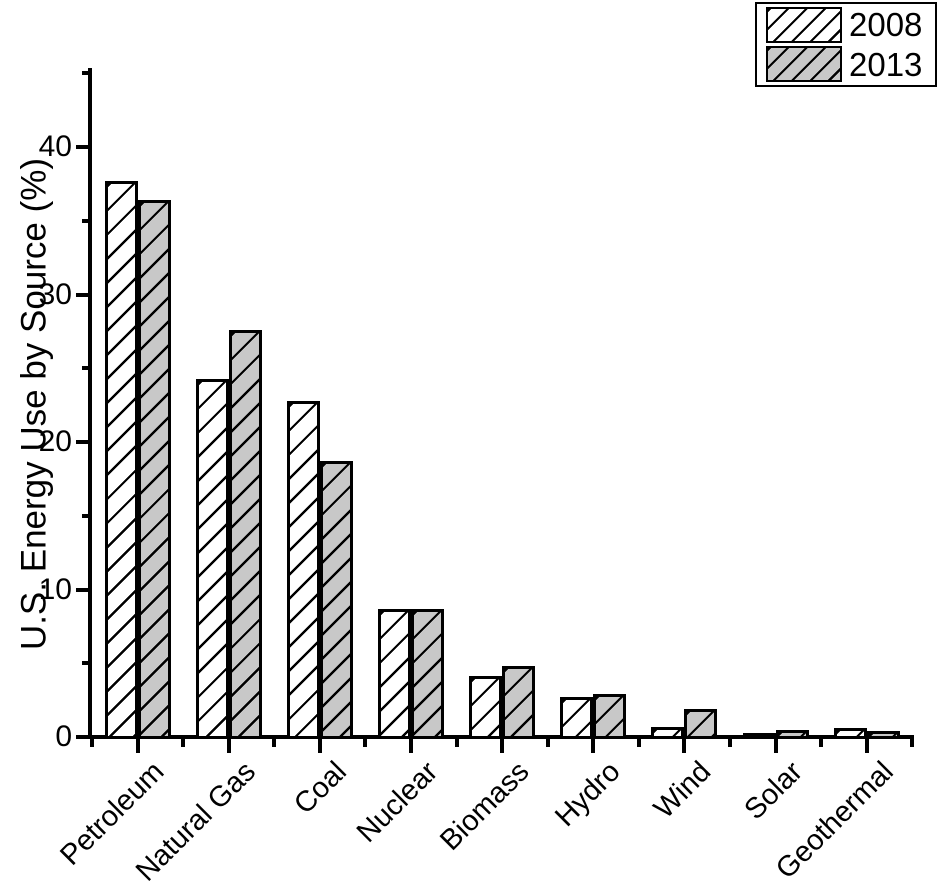  Describe the element at coordinates (90, 403) in the screenshot. I see `y-axis-line` at that location.